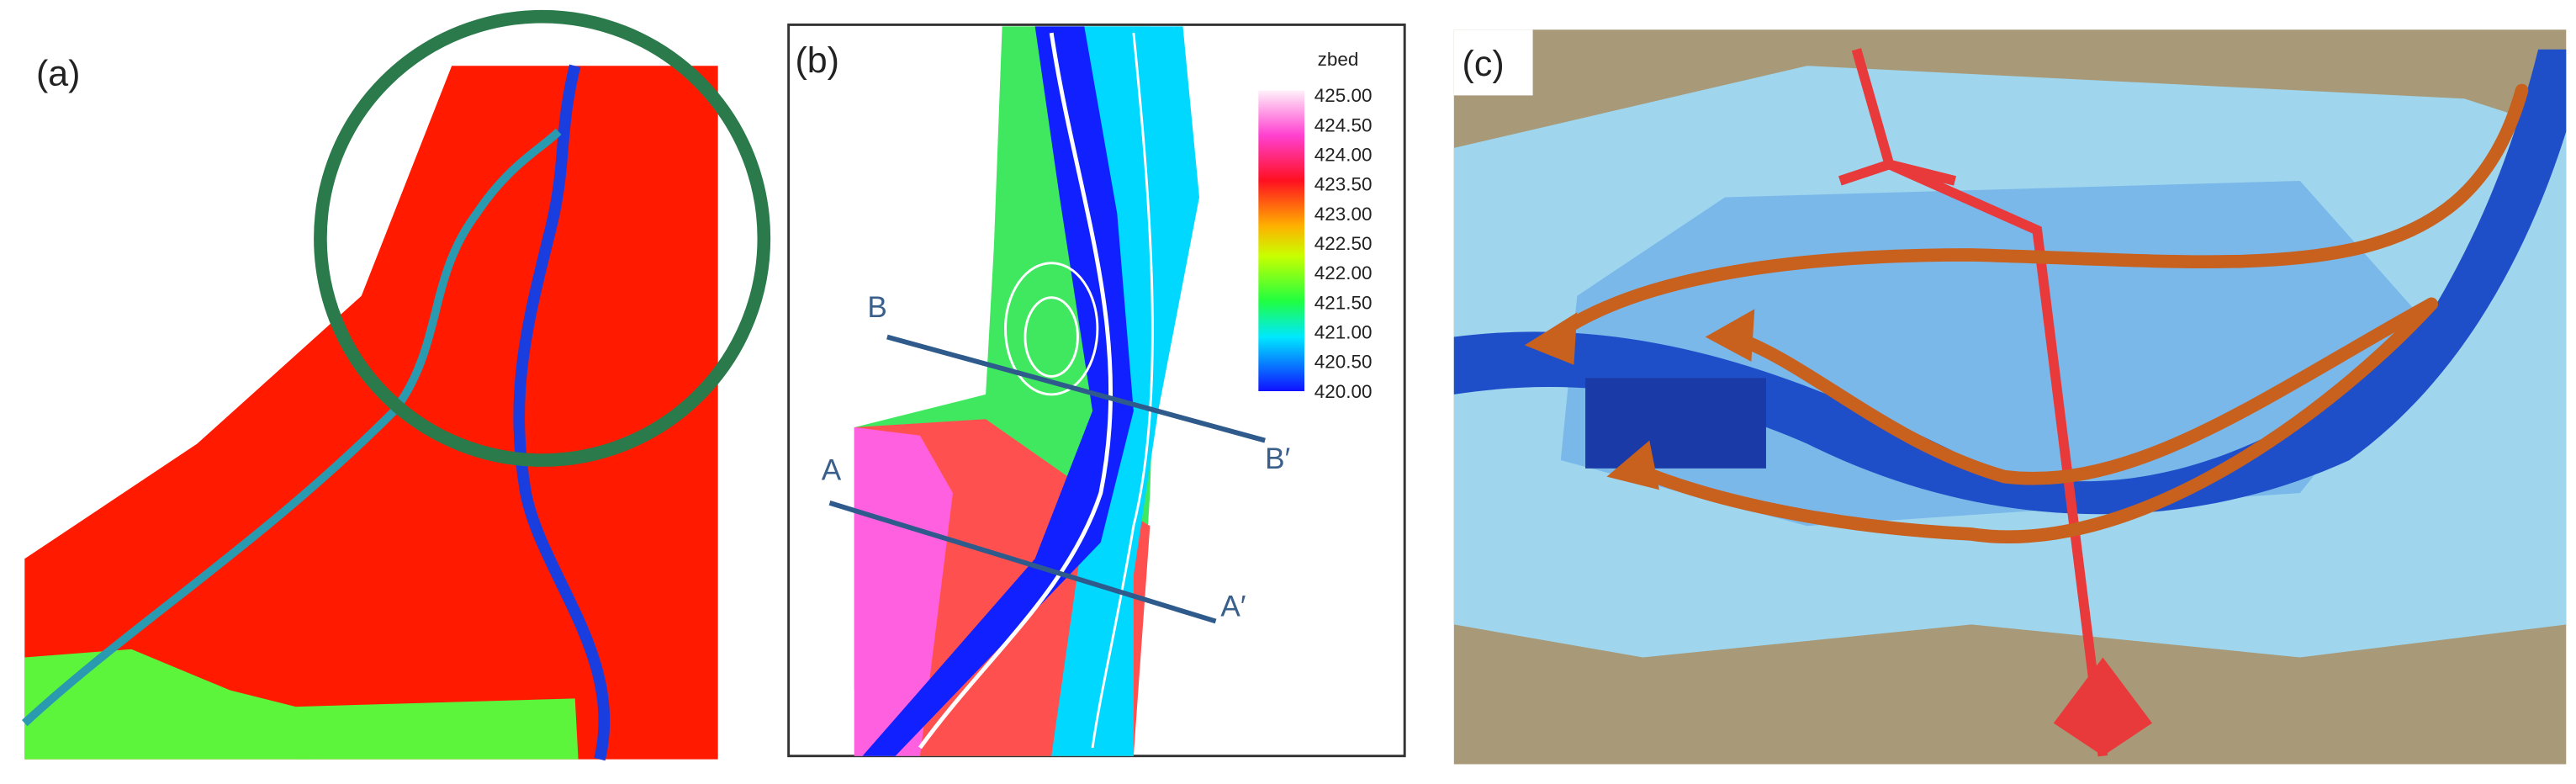 This screenshot has height=784, width=2576. What do you see at coordinates (1343, 302) in the screenshot?
I see `legend-tick: 421.50` at bounding box center [1343, 302].